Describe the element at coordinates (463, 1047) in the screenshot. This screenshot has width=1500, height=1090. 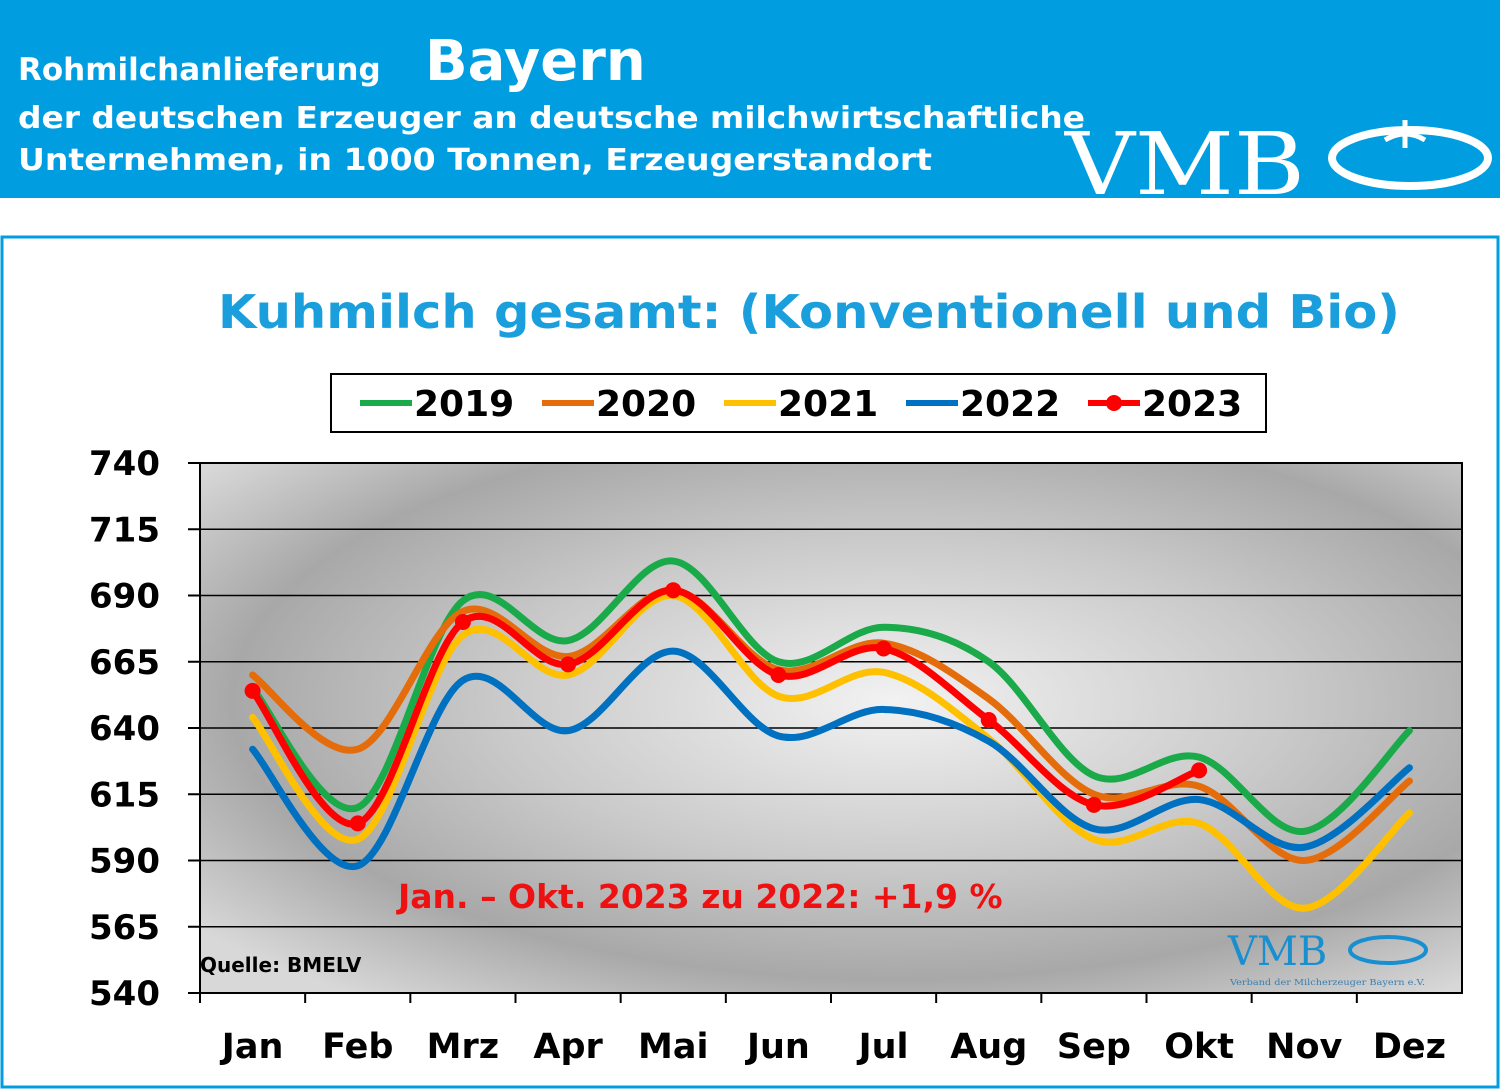
I see `x-tick-label: Mrz` at that location.